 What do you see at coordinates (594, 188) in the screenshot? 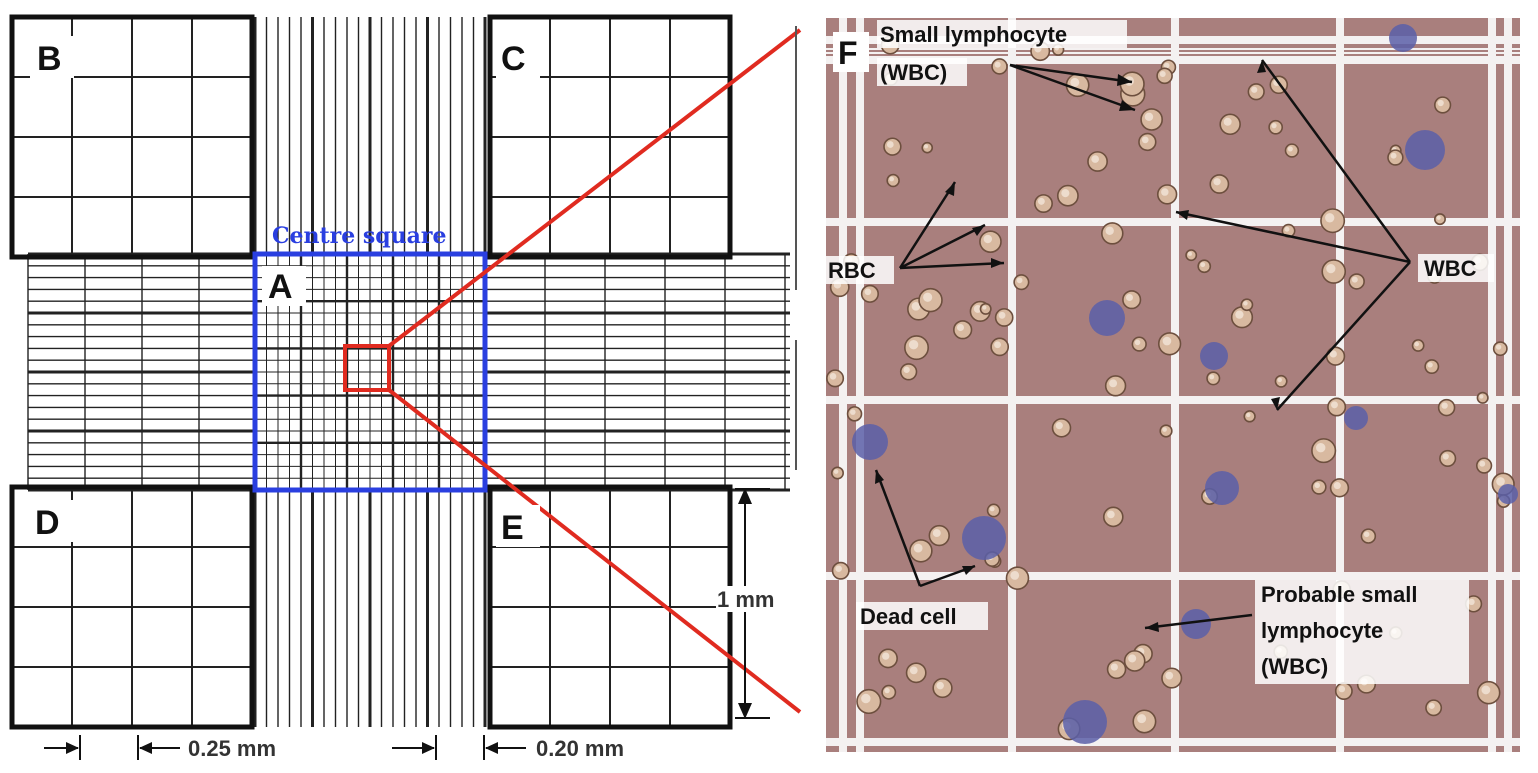
I see `zoom-line-top` at bounding box center [594, 188].